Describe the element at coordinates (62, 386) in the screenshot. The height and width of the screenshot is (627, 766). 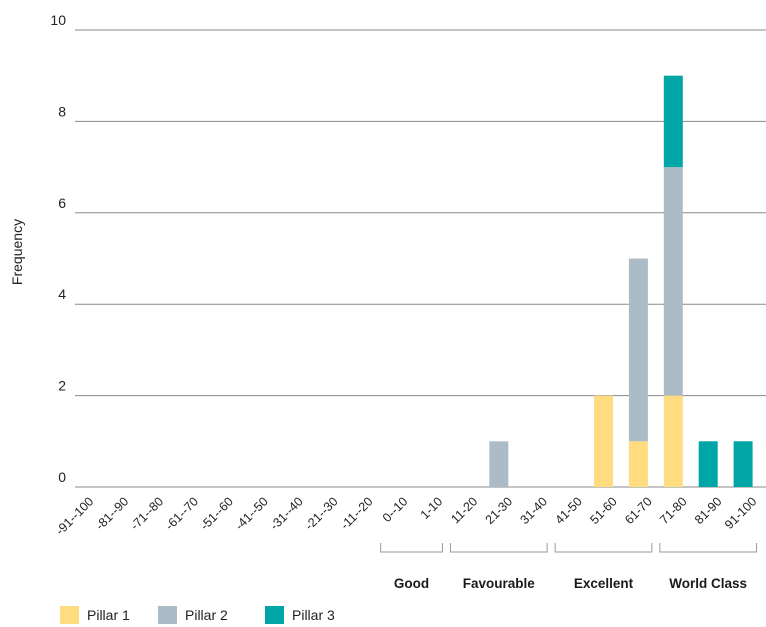
I see `y-tick-label: 2` at that location.